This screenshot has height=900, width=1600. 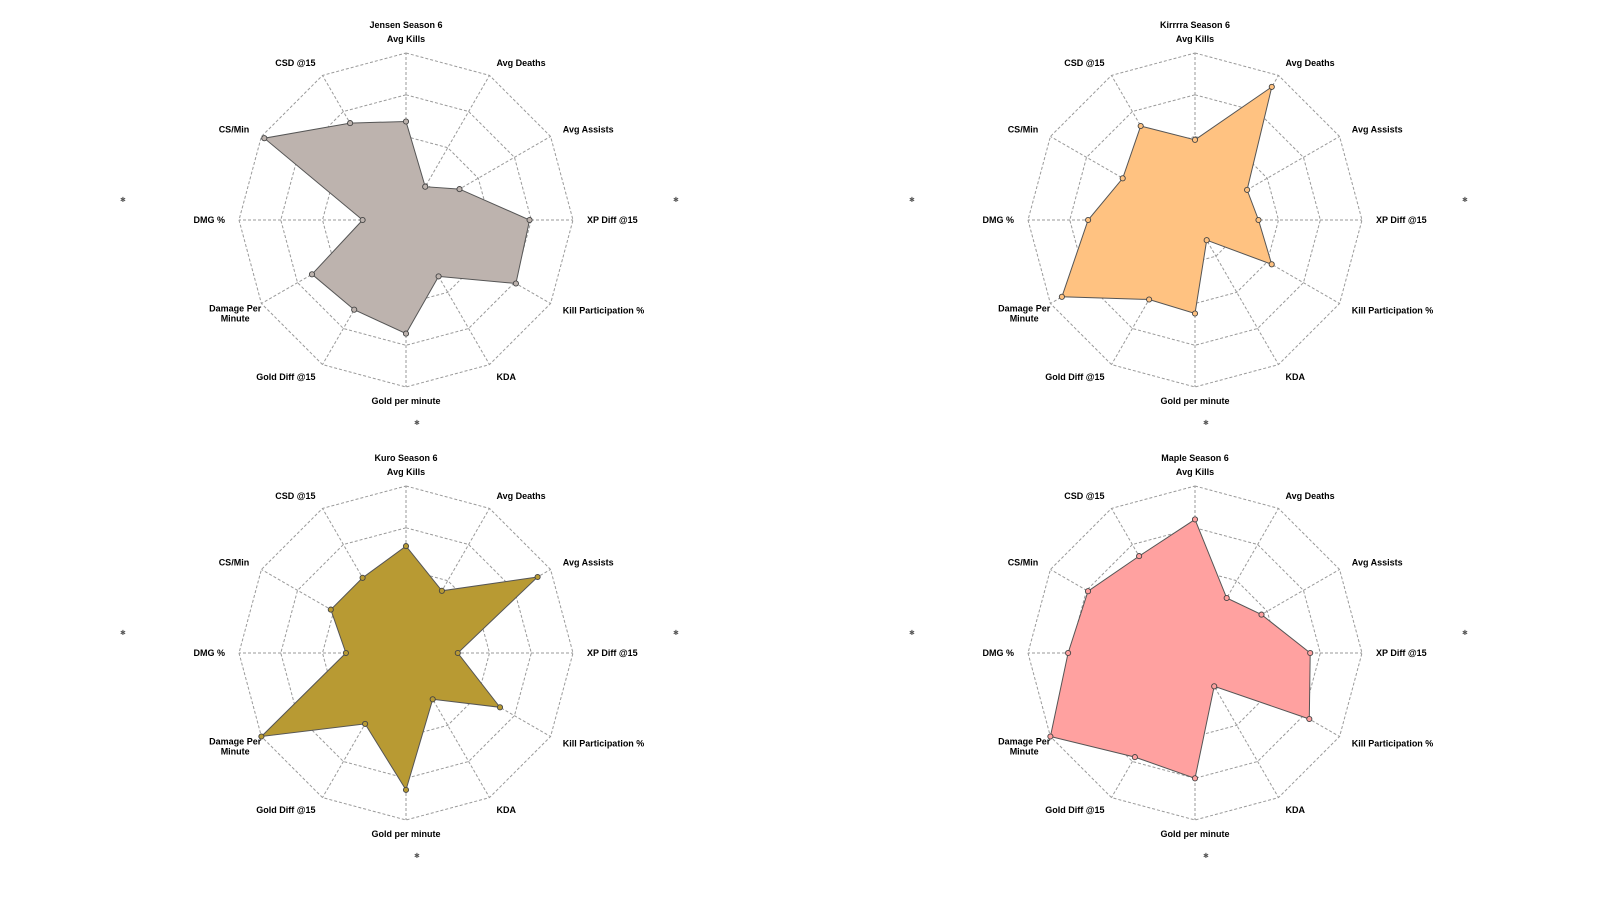 What do you see at coordinates (1195, 458) in the screenshot?
I see `chart-title: Maple Season 6` at bounding box center [1195, 458].